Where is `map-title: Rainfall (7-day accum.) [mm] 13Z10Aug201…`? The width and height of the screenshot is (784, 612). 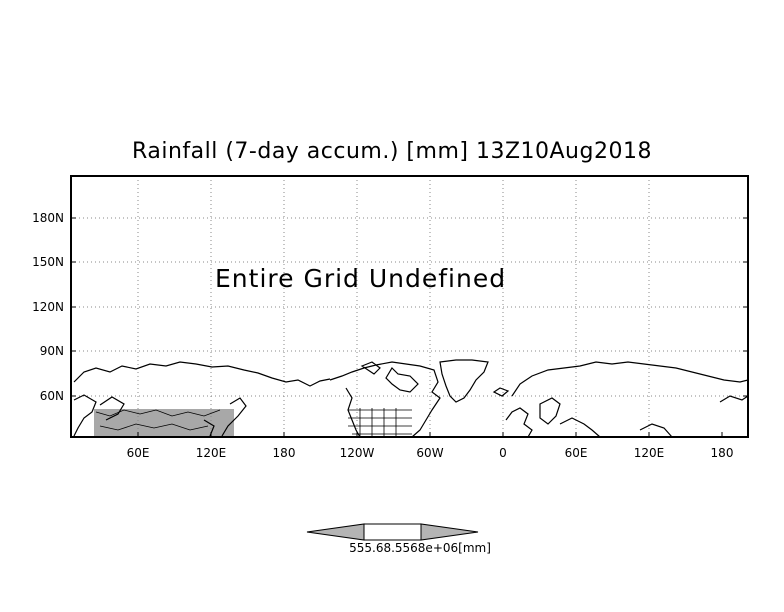
map-title: Rainfall (7-day accum.) [mm] 13Z10Aug201… is located at coordinates (392, 151).